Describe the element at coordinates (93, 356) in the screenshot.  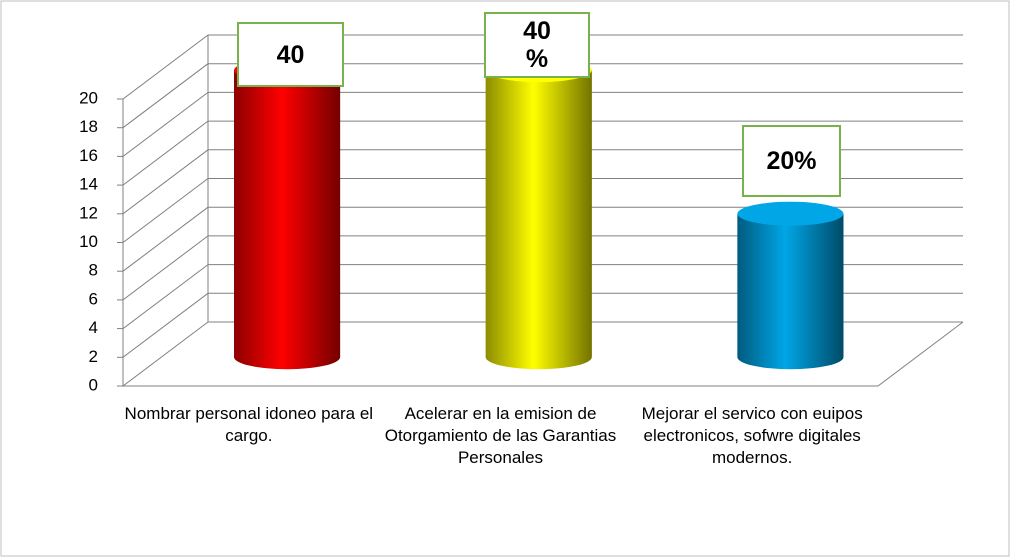
I see `y-tick-label: 2` at that location.